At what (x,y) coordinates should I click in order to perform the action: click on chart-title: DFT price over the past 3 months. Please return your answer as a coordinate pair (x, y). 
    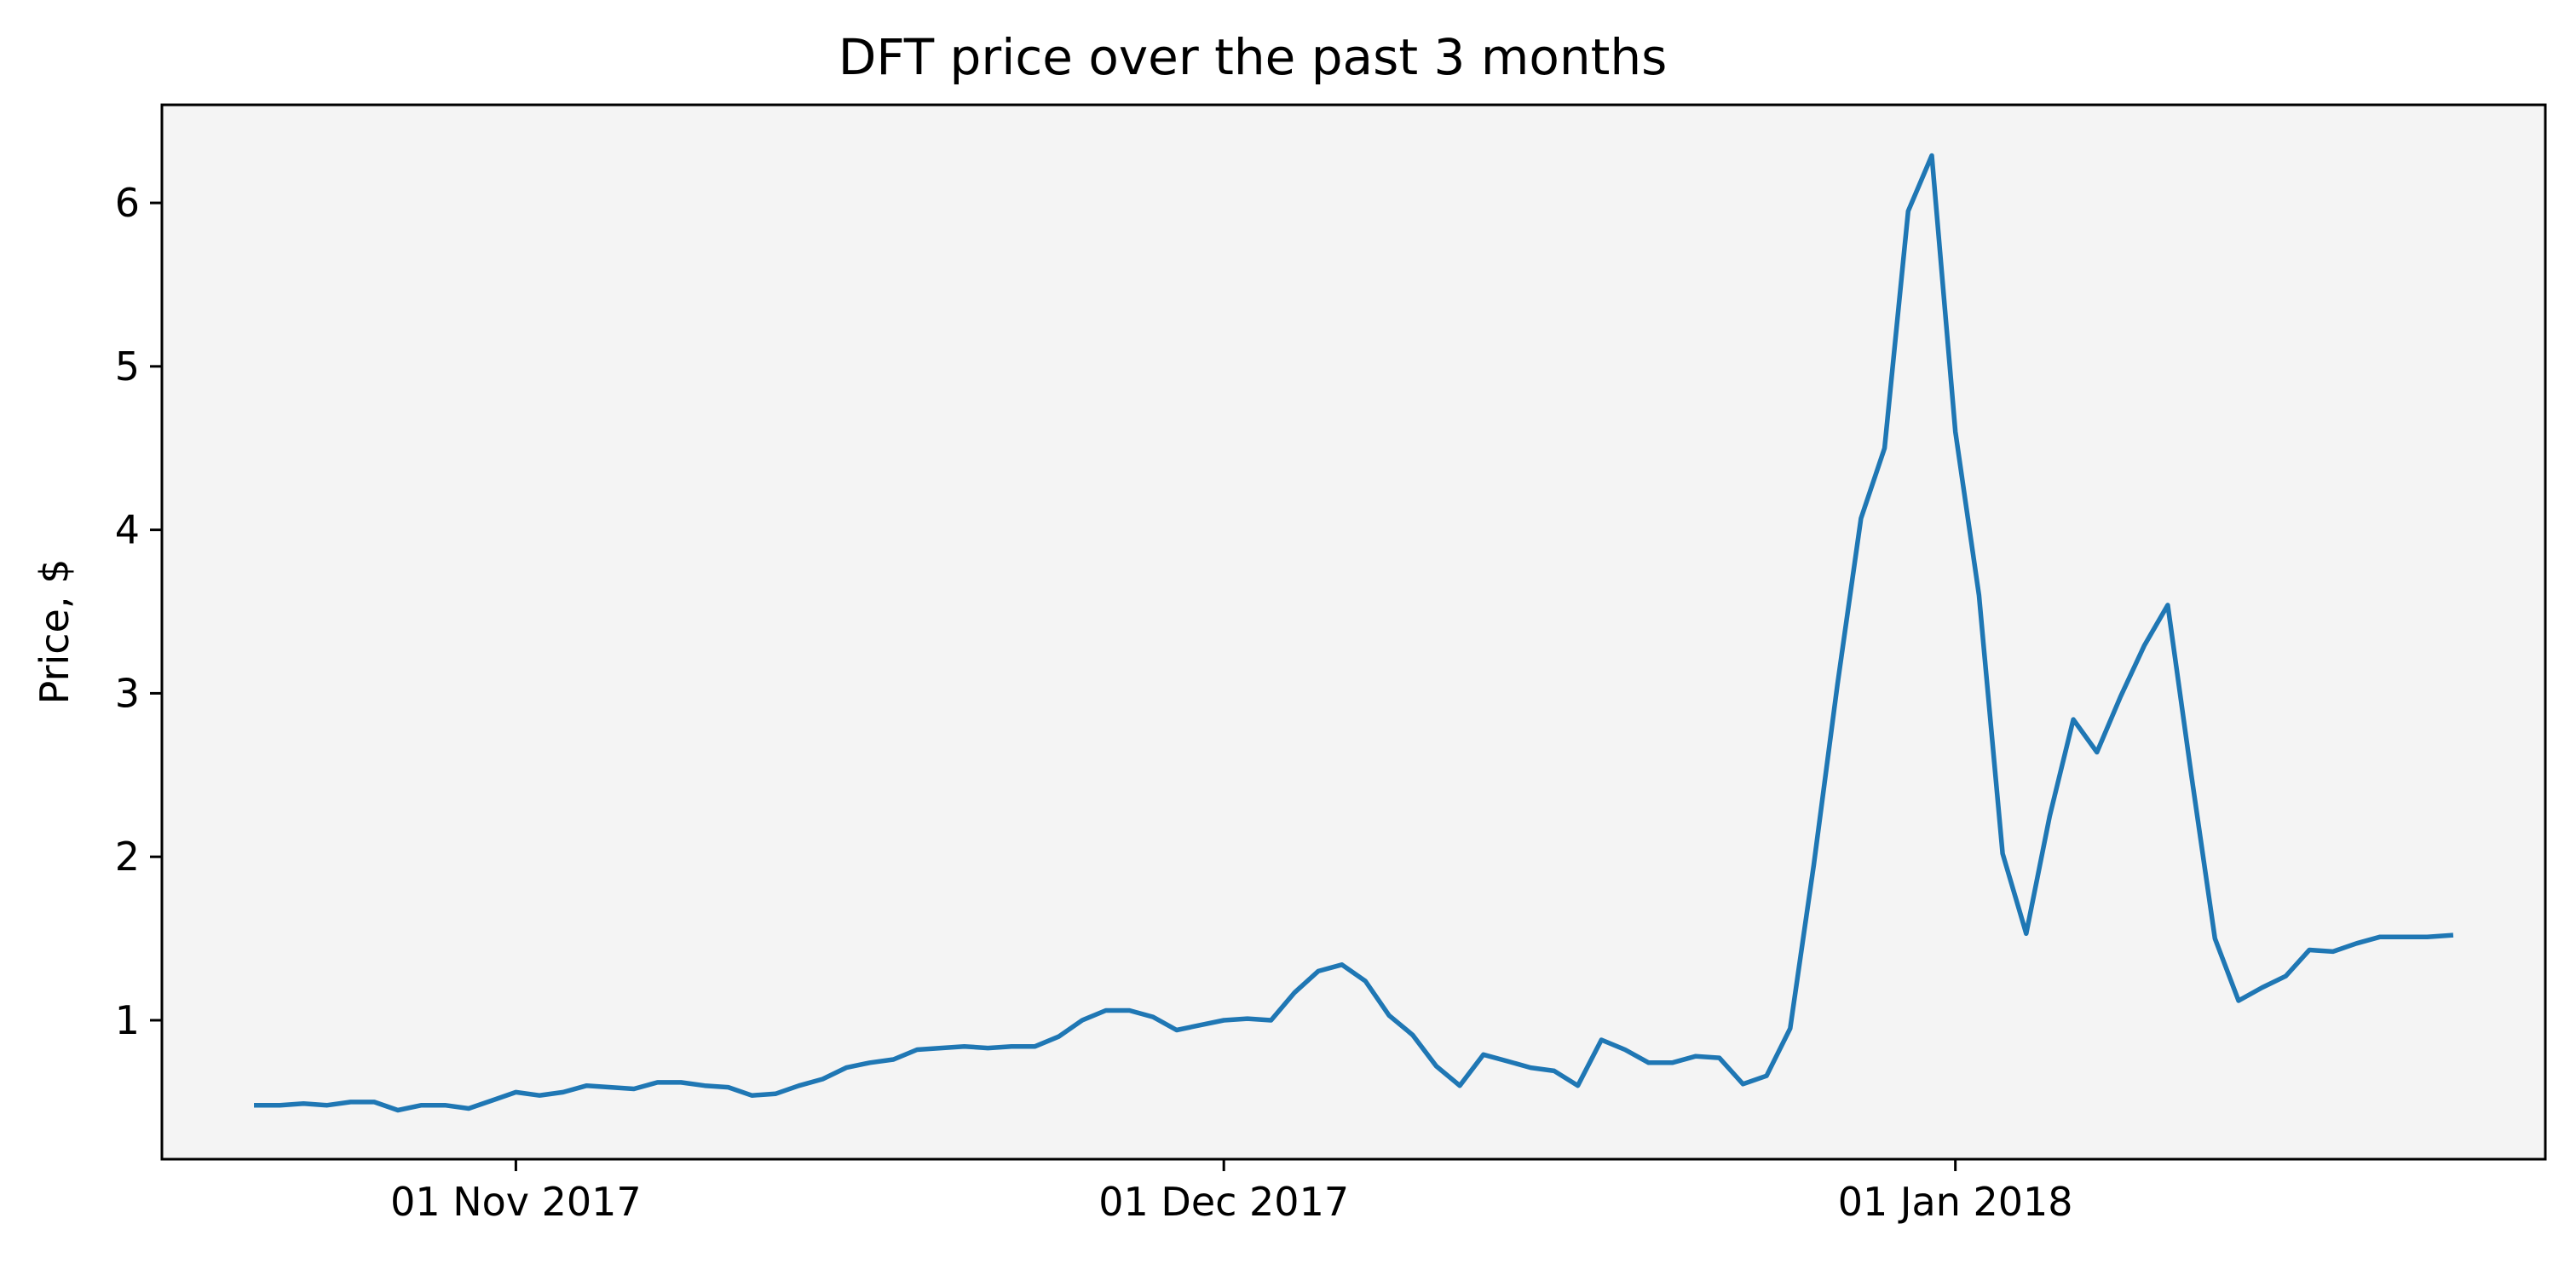
    Looking at the image, I should click on (1253, 57).